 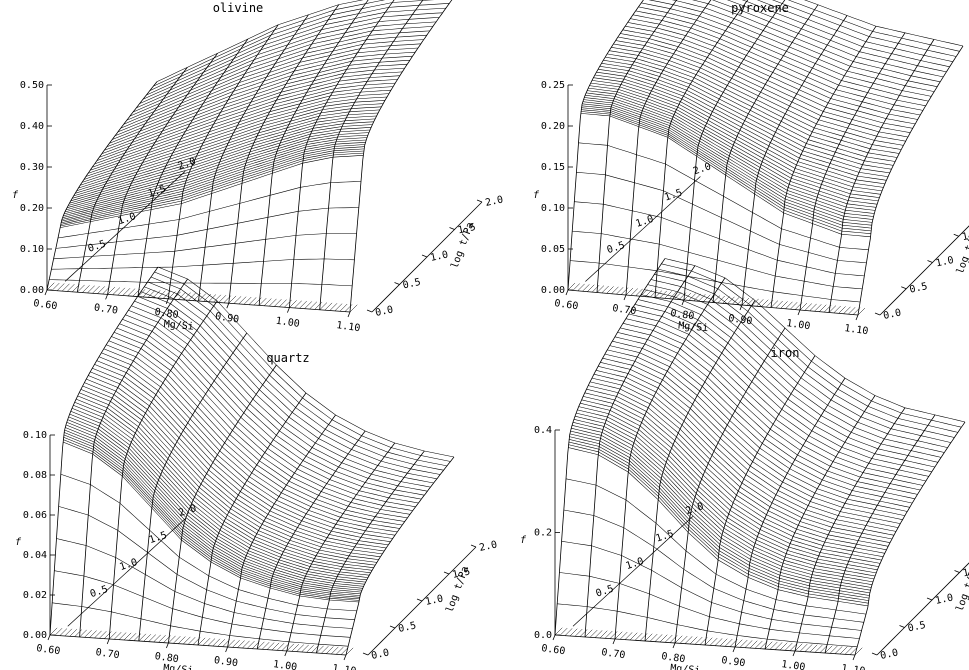 What do you see at coordinates (238, 8) in the screenshot?
I see `chart-title: olivine` at bounding box center [238, 8].